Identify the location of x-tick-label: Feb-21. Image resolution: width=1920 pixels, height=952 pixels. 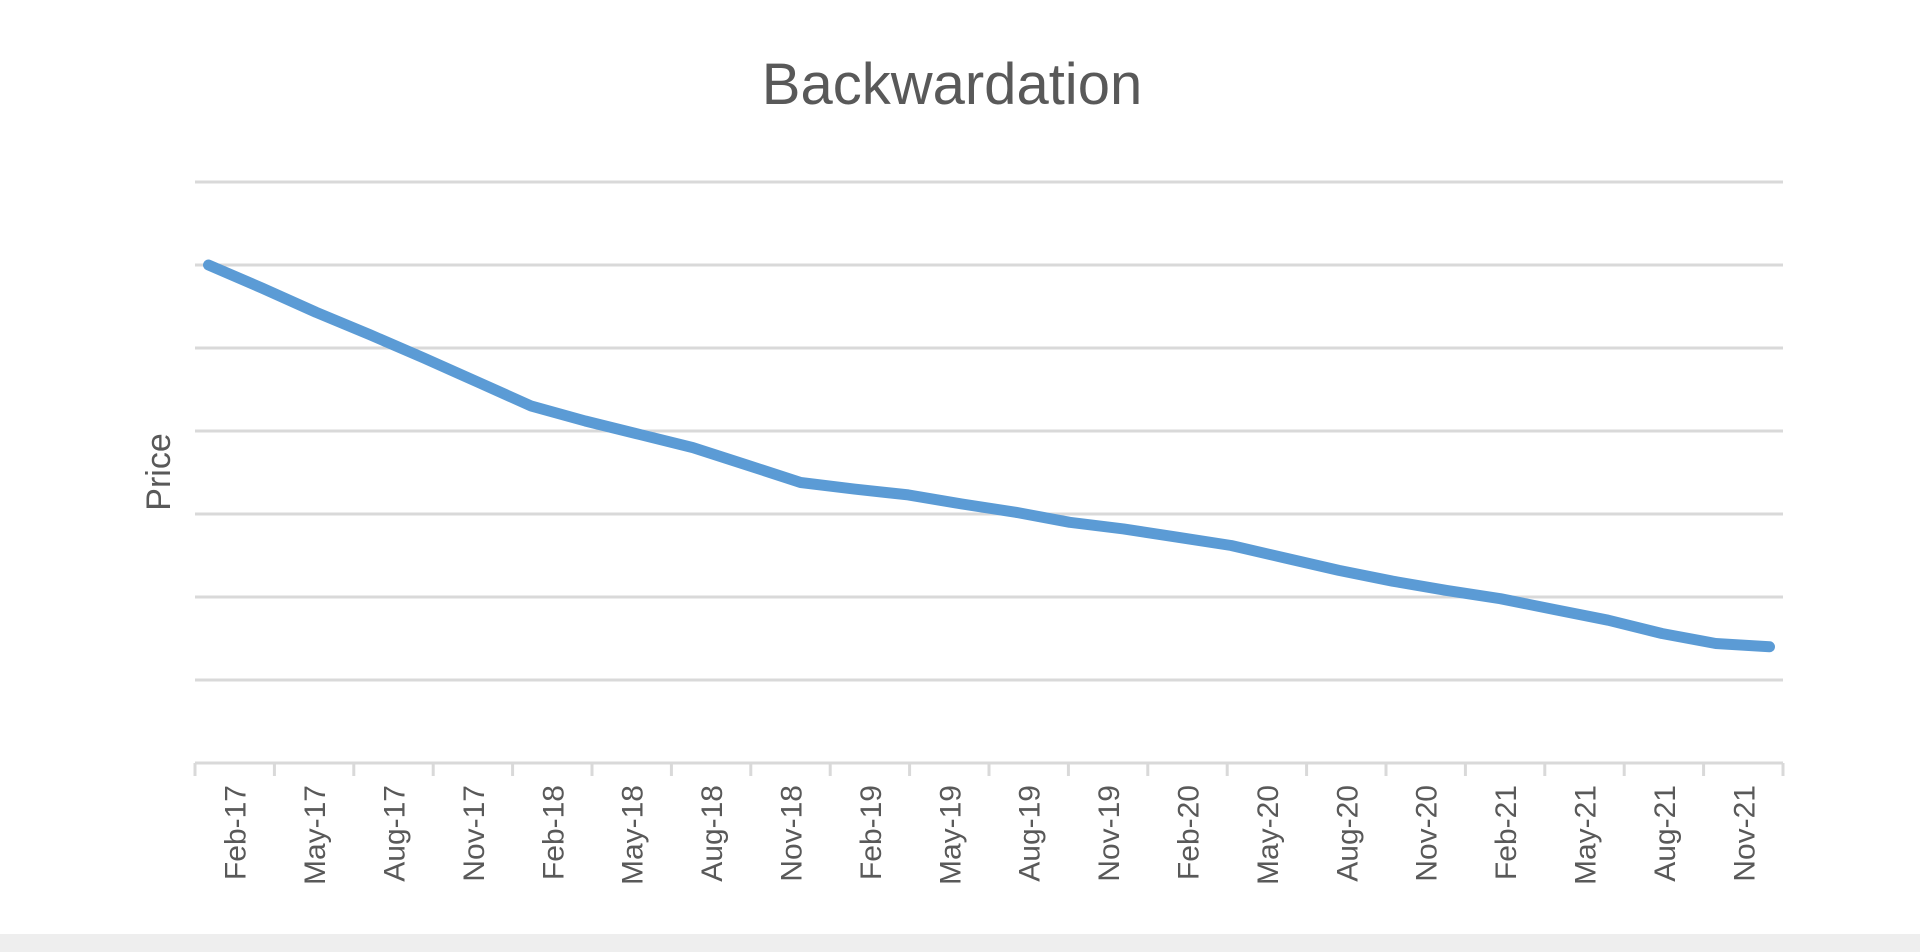
(1506, 832).